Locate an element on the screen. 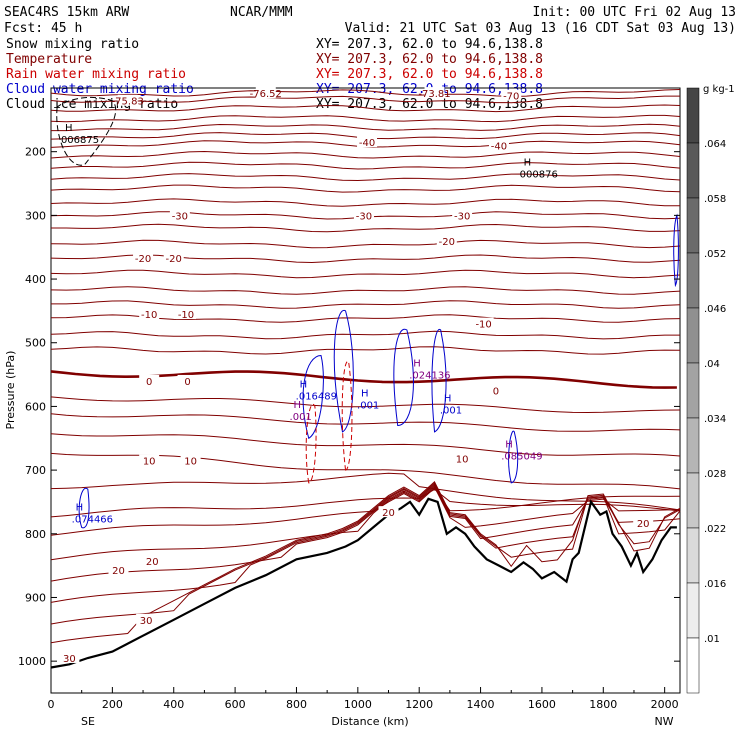 The image size is (740, 740). legend-label: Rain water mixing ratio is located at coordinates (96, 74).